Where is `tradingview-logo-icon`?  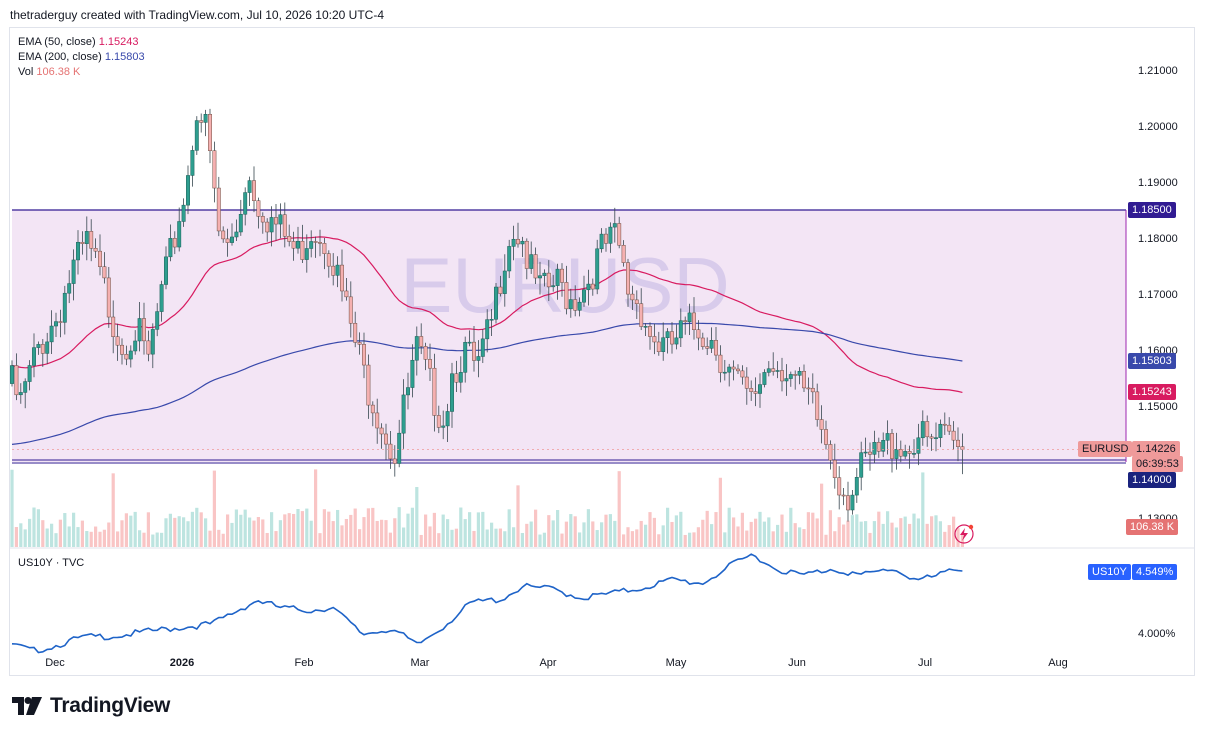 tradingview-logo-icon is located at coordinates (27, 706).